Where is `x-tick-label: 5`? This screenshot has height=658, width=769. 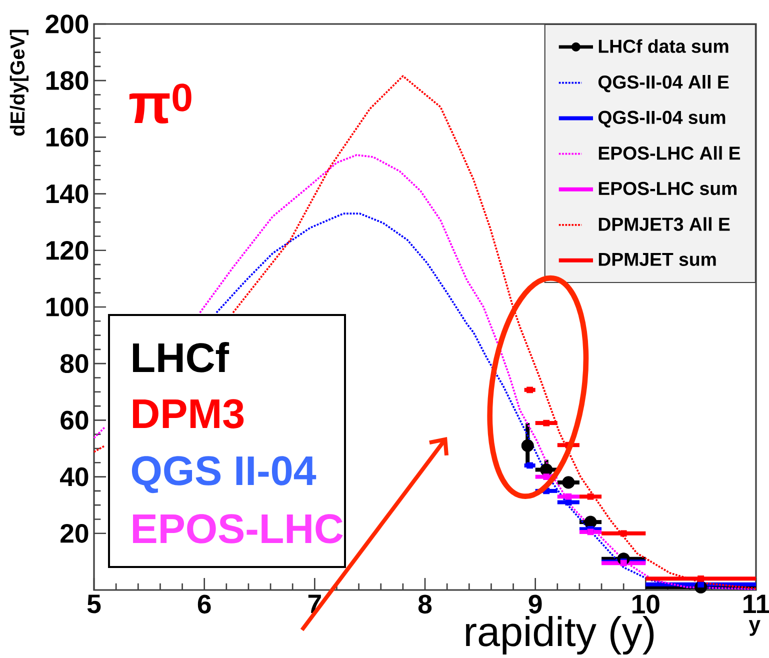
x-tick-label: 5 is located at coordinates (94, 604).